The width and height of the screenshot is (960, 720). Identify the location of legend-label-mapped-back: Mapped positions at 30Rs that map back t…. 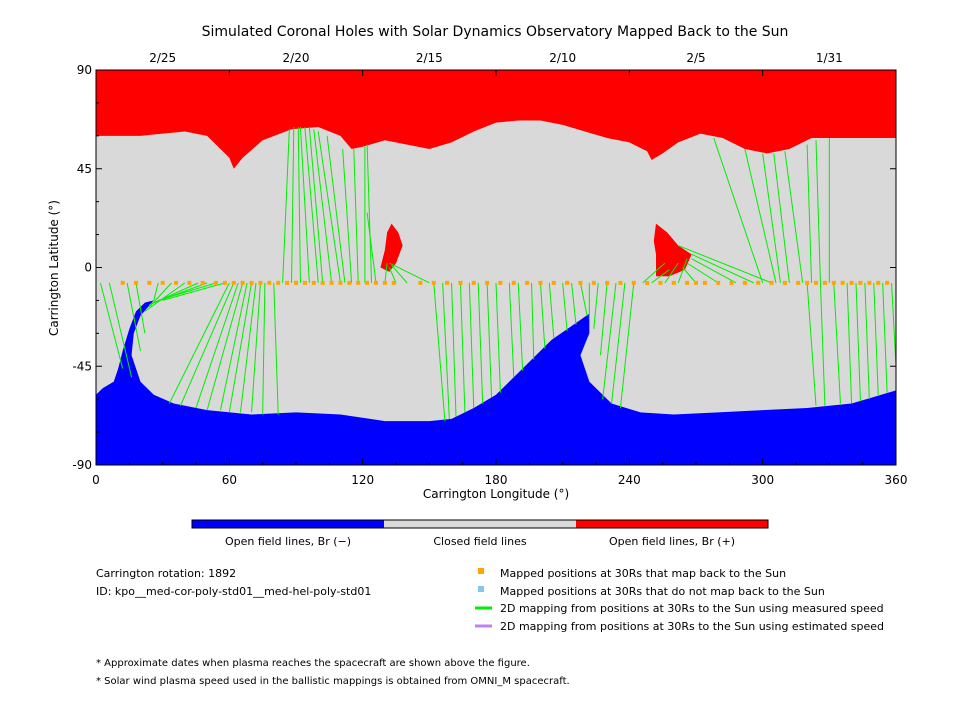
(643, 573).